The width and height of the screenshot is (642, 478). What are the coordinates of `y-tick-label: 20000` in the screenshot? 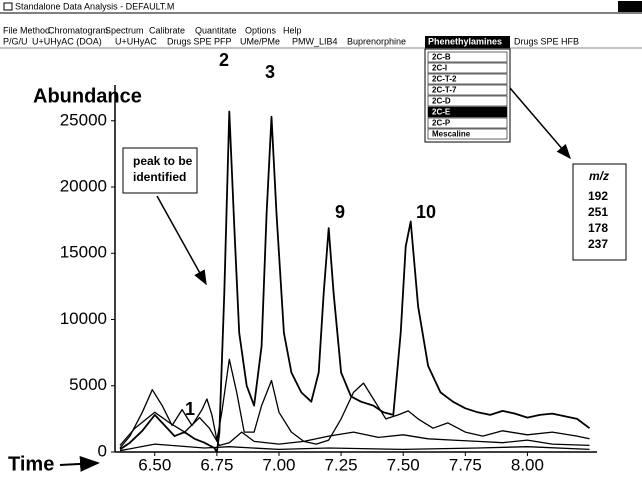 It's located at (83, 186).